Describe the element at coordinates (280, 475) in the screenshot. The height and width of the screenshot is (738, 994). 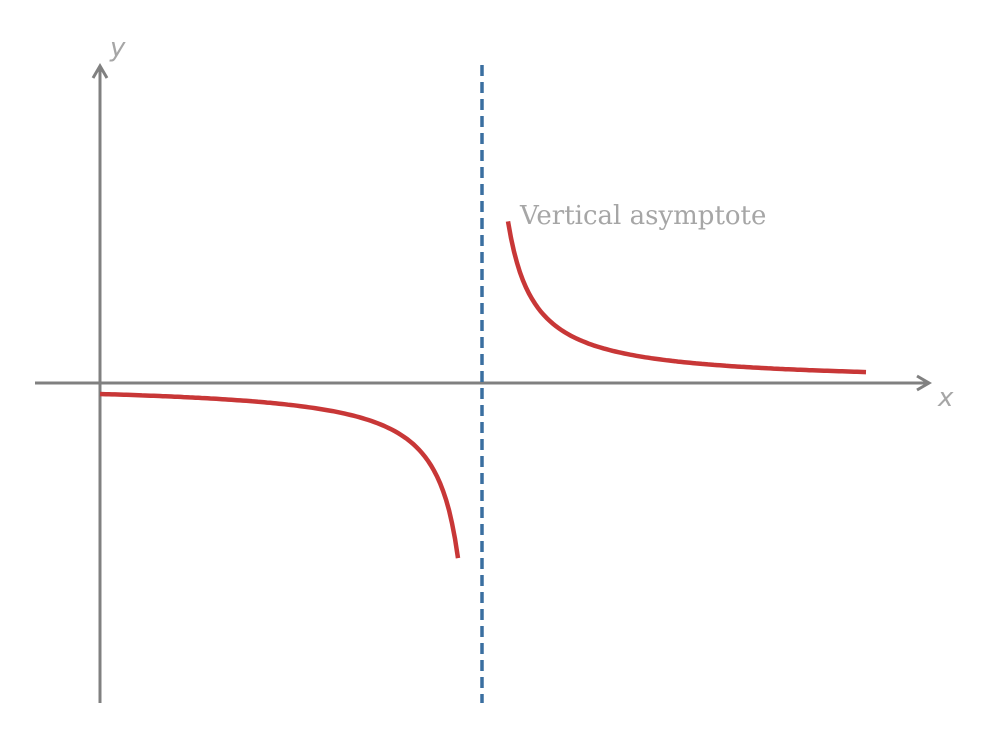
I see `curve-left` at that location.